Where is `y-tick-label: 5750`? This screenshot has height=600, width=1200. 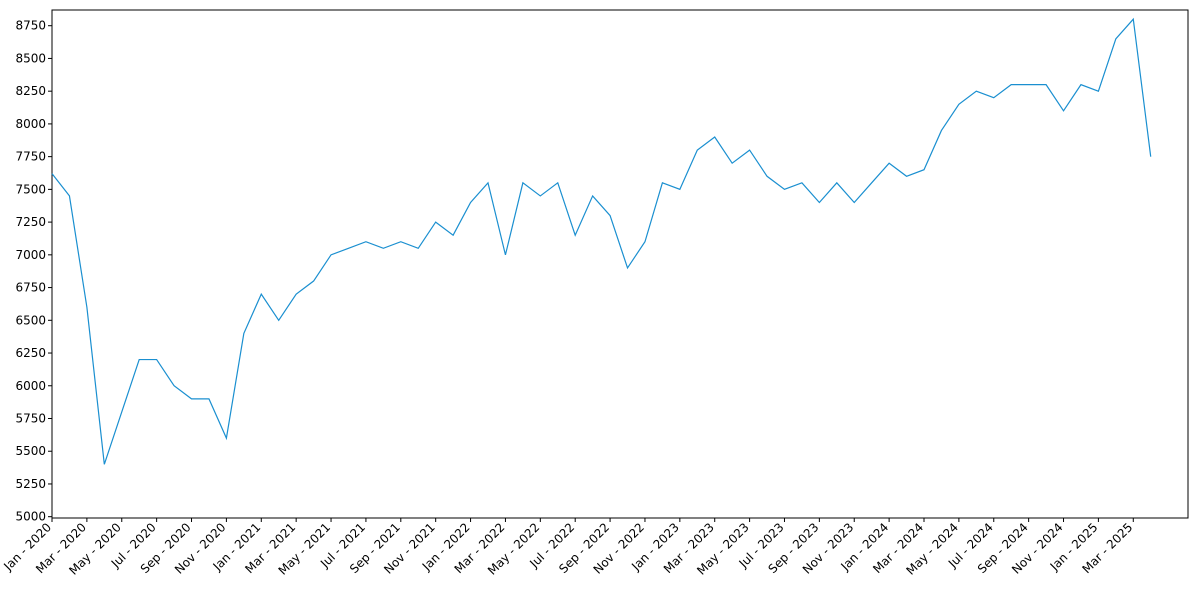
y-tick-label: 5750 is located at coordinates (30, 418).